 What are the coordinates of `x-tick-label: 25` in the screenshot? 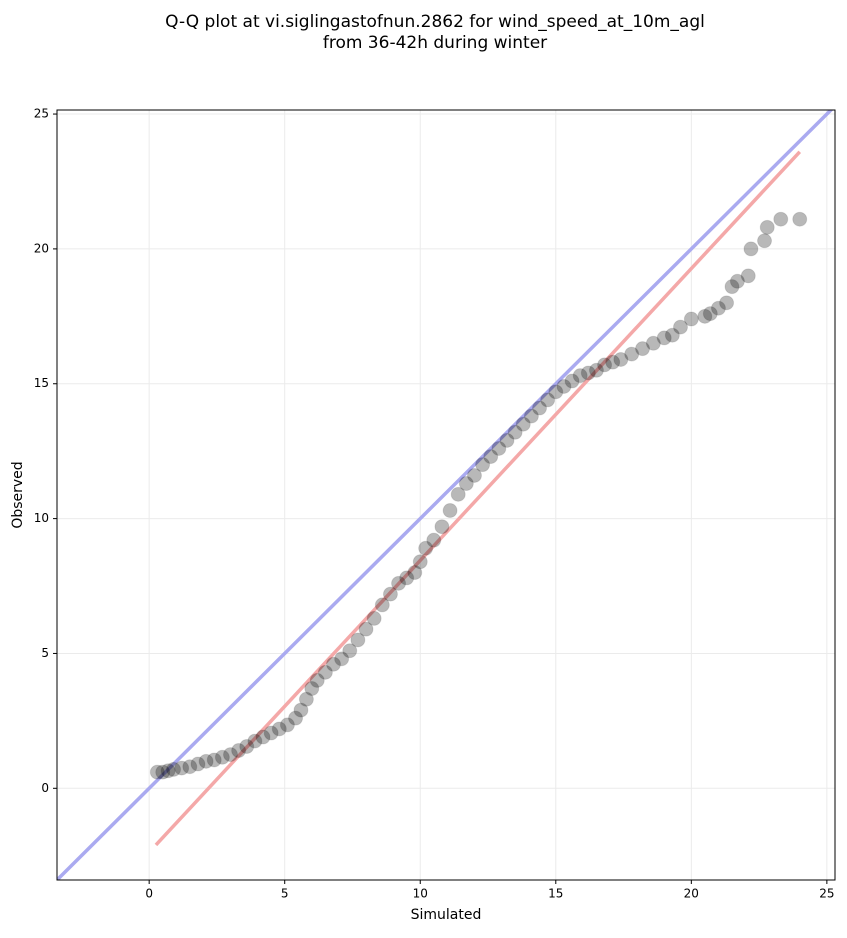 It's located at (826, 894).